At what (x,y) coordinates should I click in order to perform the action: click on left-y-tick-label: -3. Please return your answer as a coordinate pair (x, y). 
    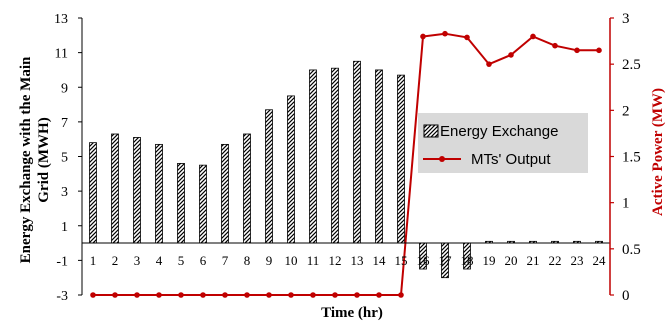
    Looking at the image, I should click on (62, 296).